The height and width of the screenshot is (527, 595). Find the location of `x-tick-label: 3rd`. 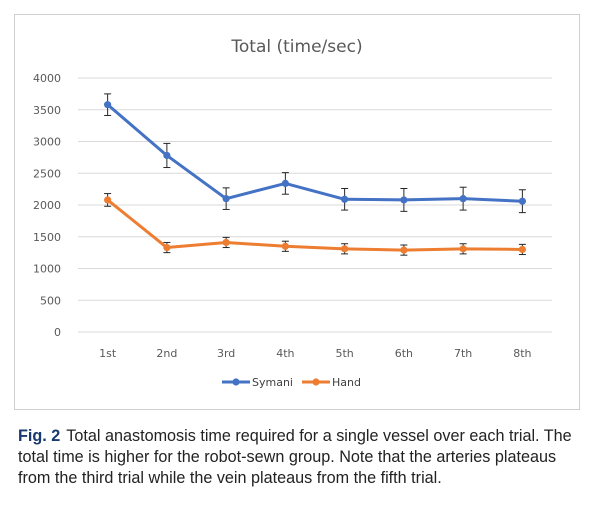

x-tick-label: 3rd is located at coordinates (226, 353).